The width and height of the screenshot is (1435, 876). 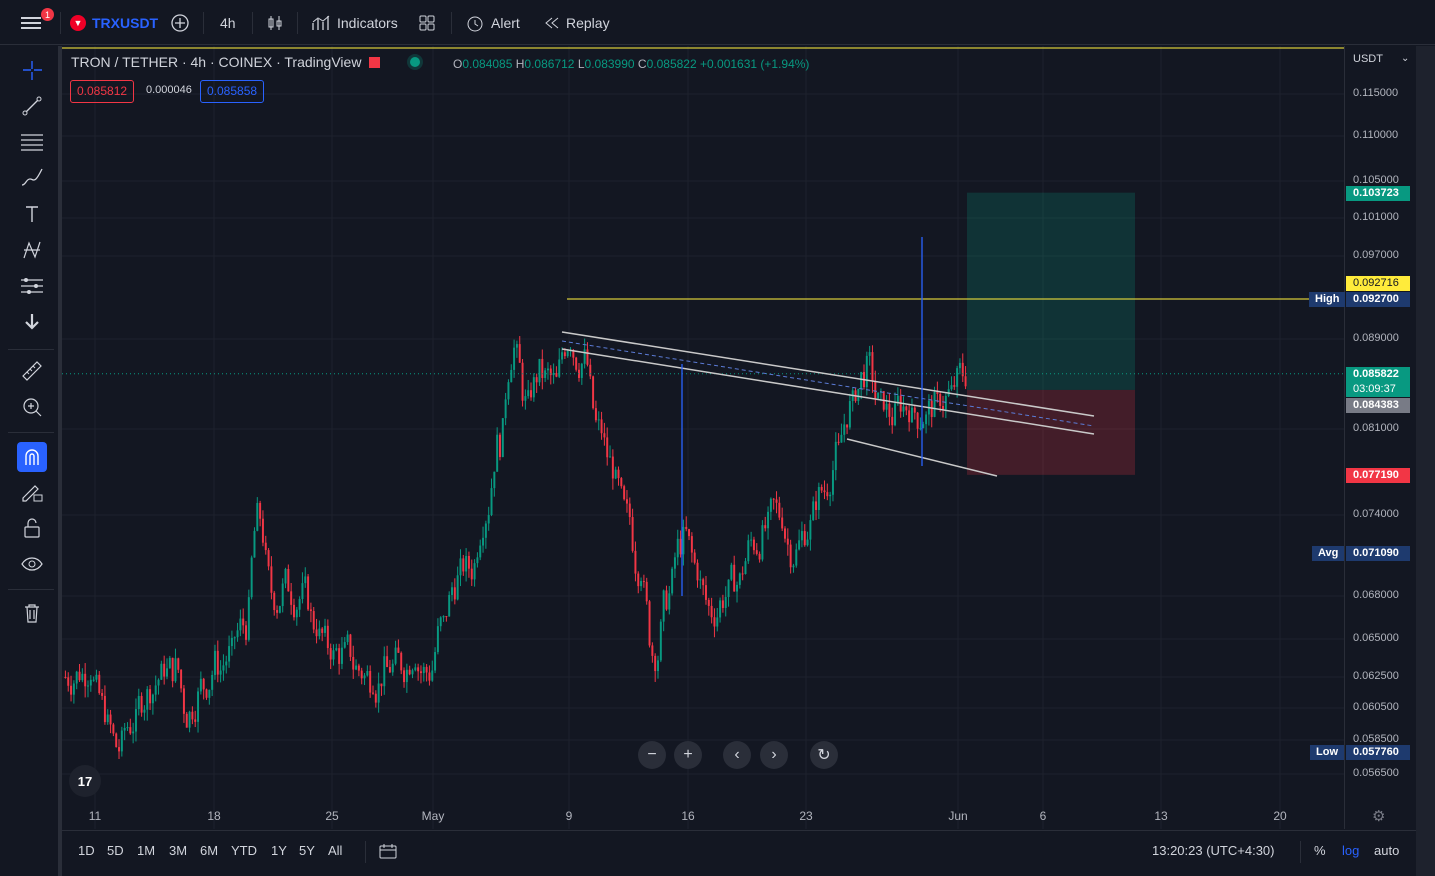 What do you see at coordinates (335, 850) in the screenshot?
I see `range-button-all: All` at bounding box center [335, 850].